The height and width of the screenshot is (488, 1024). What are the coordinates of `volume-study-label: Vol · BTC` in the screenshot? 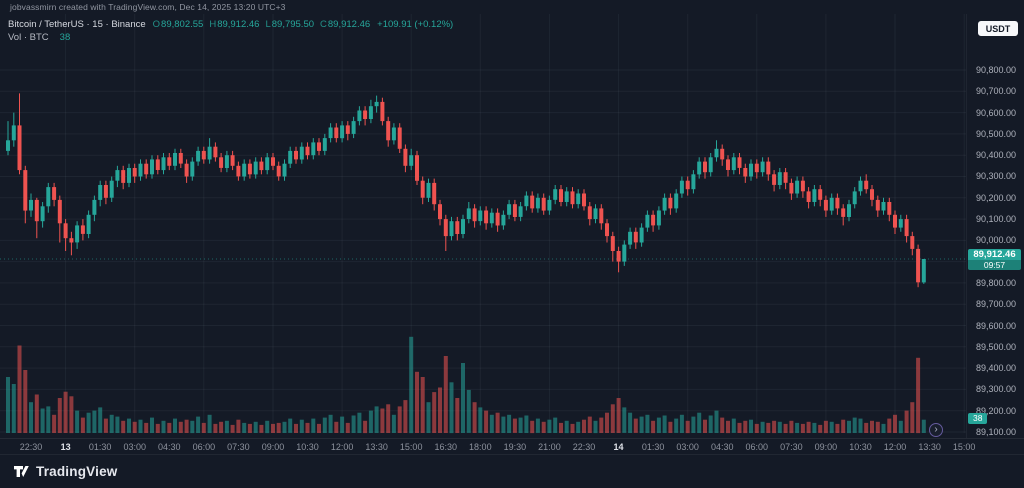 It's located at (28, 37).